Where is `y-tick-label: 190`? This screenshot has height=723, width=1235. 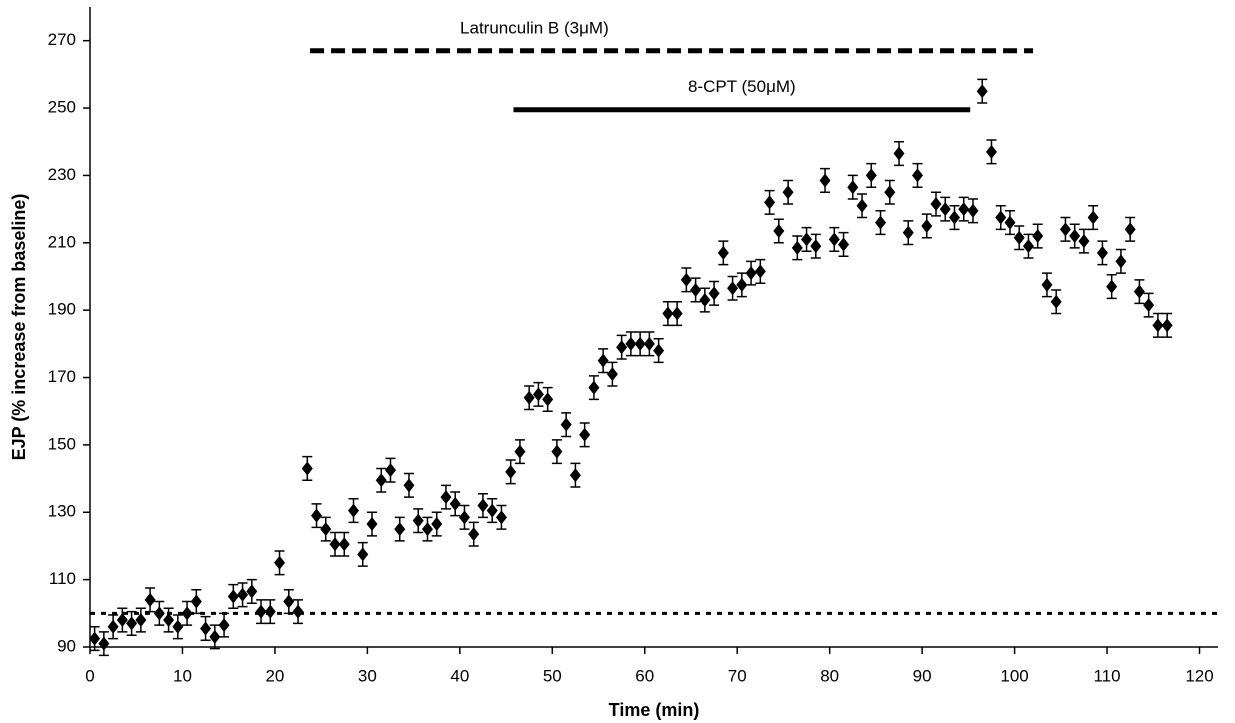
y-tick-label: 190 is located at coordinates (62, 309).